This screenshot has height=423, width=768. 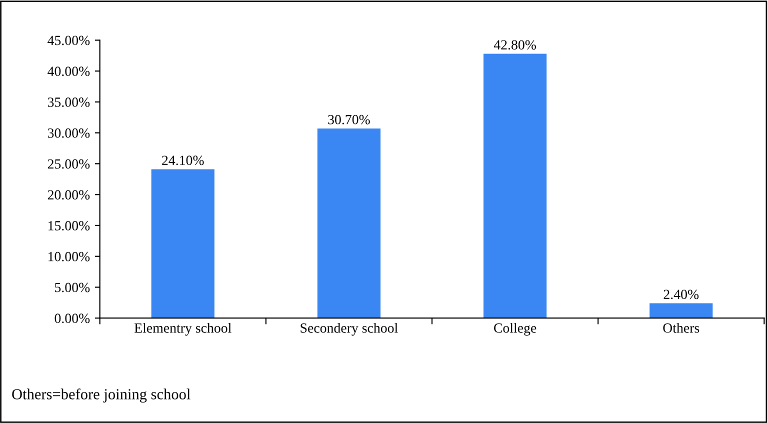 I want to click on y-tick-label: 35.00%, so click(x=69, y=102).